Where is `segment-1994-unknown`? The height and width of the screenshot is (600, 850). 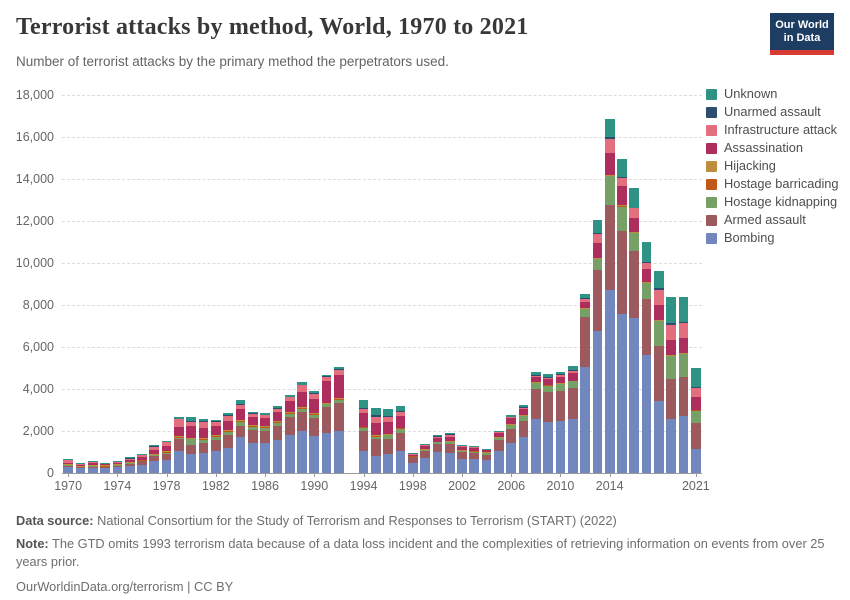
segment-1994-unknown is located at coordinates (363, 404).